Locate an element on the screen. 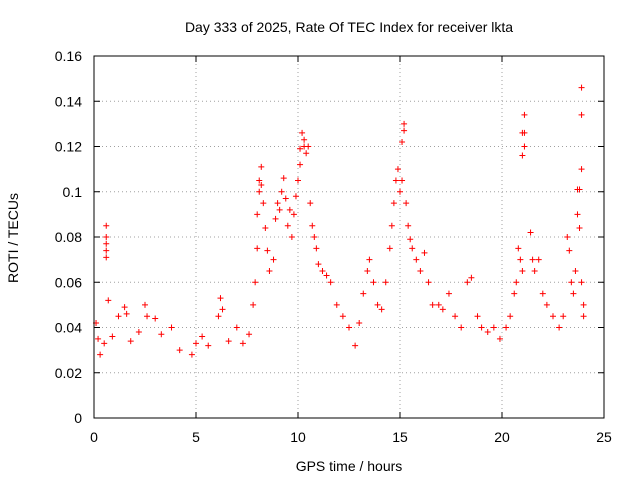 The height and width of the screenshot is (480, 640). x-tick-label: 25 is located at coordinates (604, 437).